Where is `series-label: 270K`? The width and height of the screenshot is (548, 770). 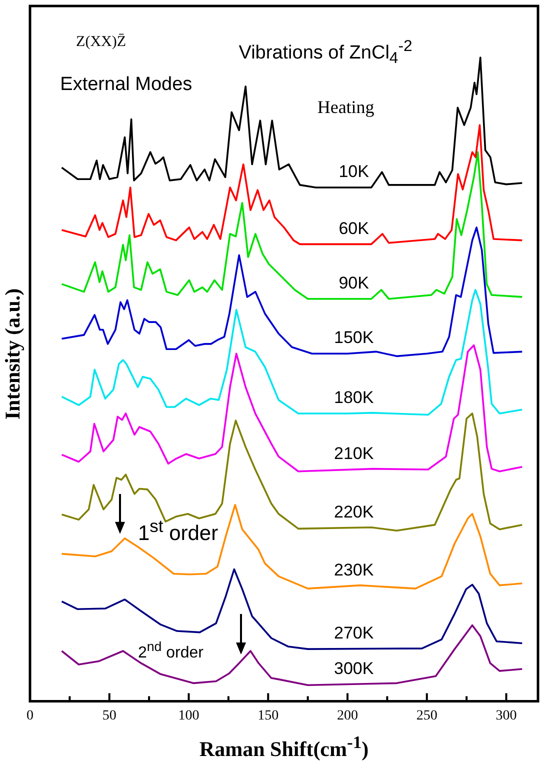 series-label: 270K is located at coordinates (354, 632).